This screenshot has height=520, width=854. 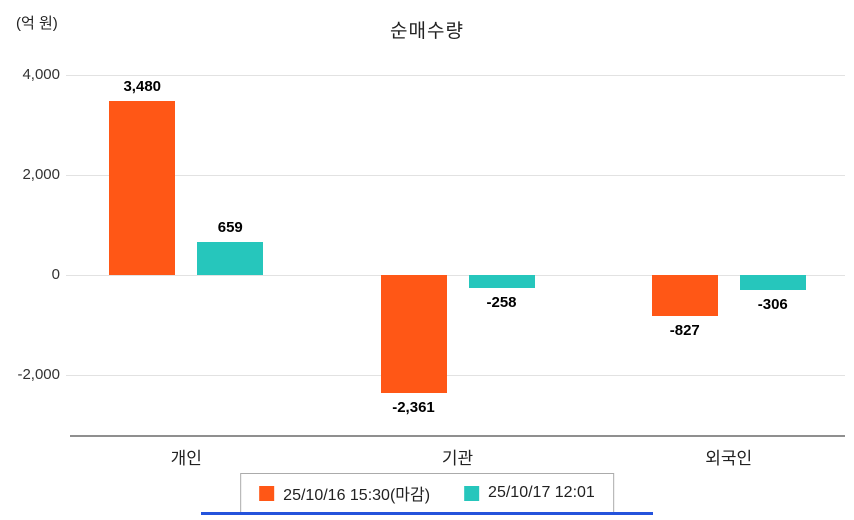 What do you see at coordinates (30, 245) in the screenshot?
I see `y-axis: 4,000 2,000 0 -2,000` at bounding box center [30, 245].